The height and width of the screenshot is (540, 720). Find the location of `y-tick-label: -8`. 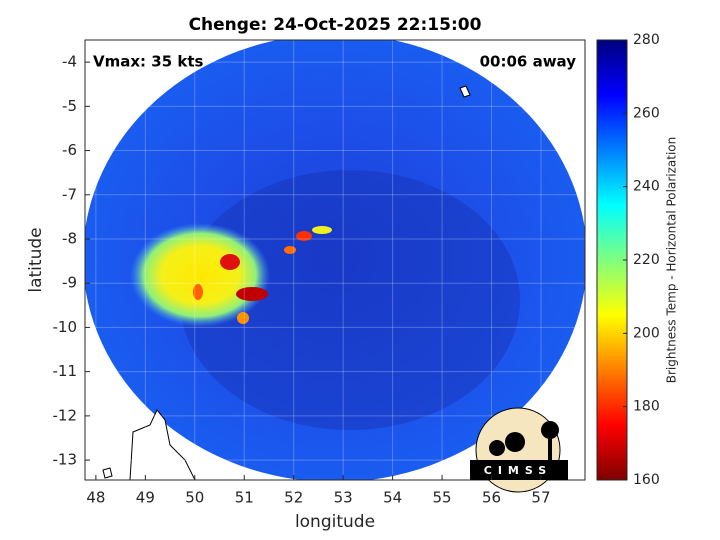

y-tick-label: -8 is located at coordinates (69, 238).